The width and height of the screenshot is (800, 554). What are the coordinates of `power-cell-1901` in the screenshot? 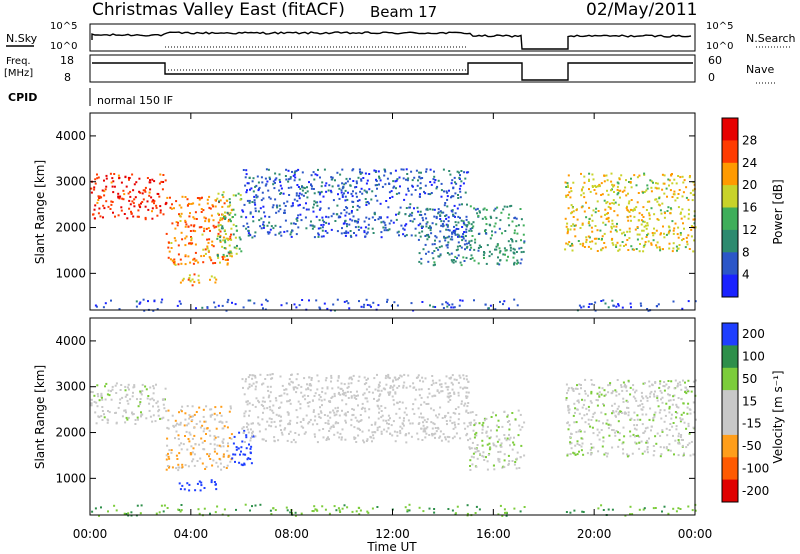 It's located at (153, 310).